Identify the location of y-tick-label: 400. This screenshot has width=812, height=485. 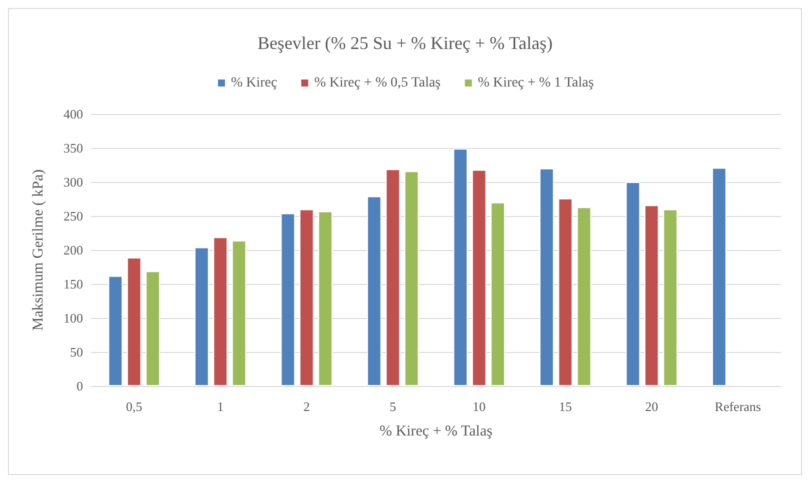
(73, 114).